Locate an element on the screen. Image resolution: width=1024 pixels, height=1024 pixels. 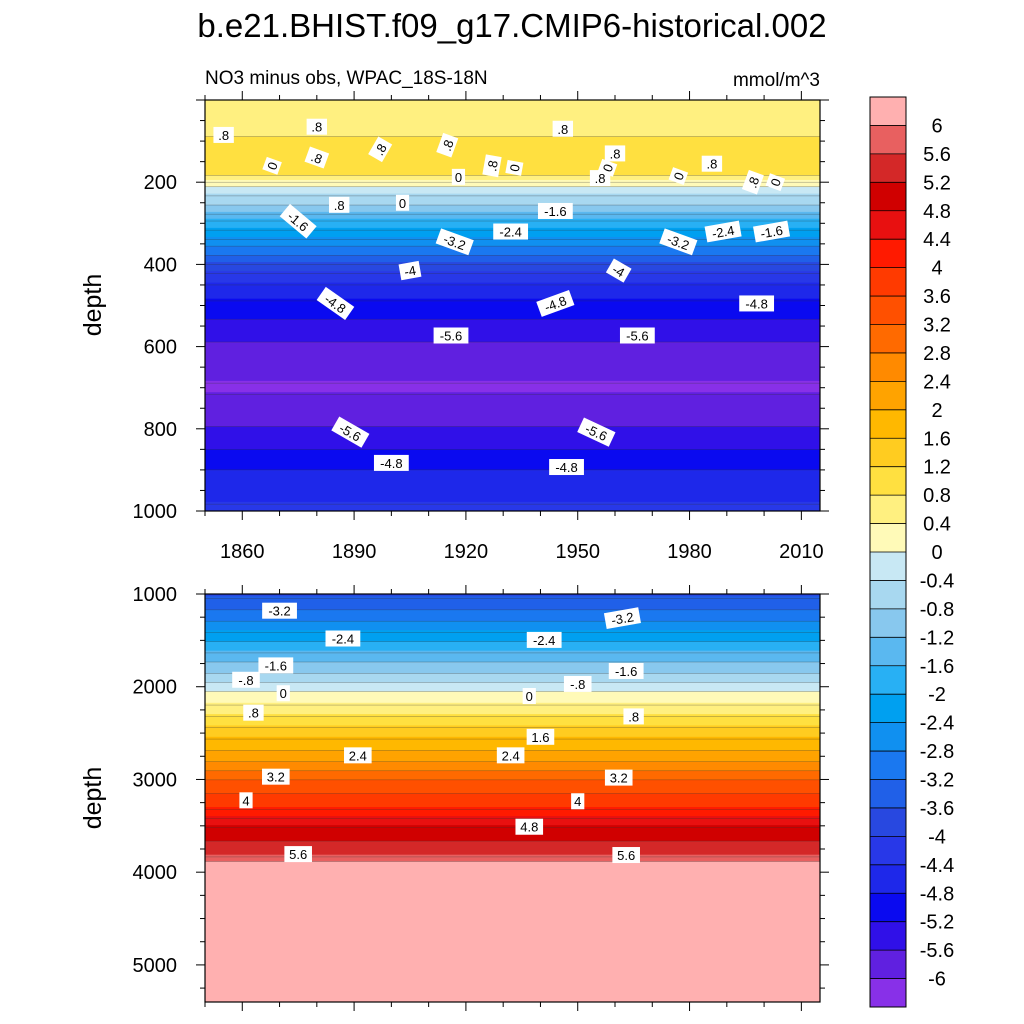
contour-label: 0 is located at coordinates (607, 167).